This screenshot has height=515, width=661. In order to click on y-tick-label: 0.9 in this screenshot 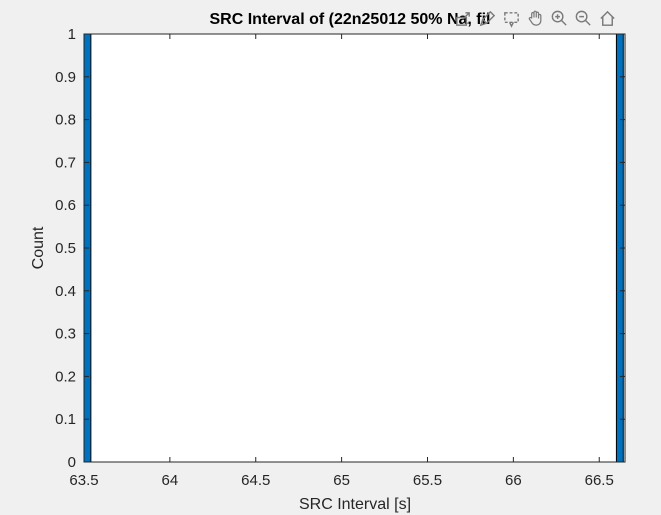, I will do `click(65, 77)`.